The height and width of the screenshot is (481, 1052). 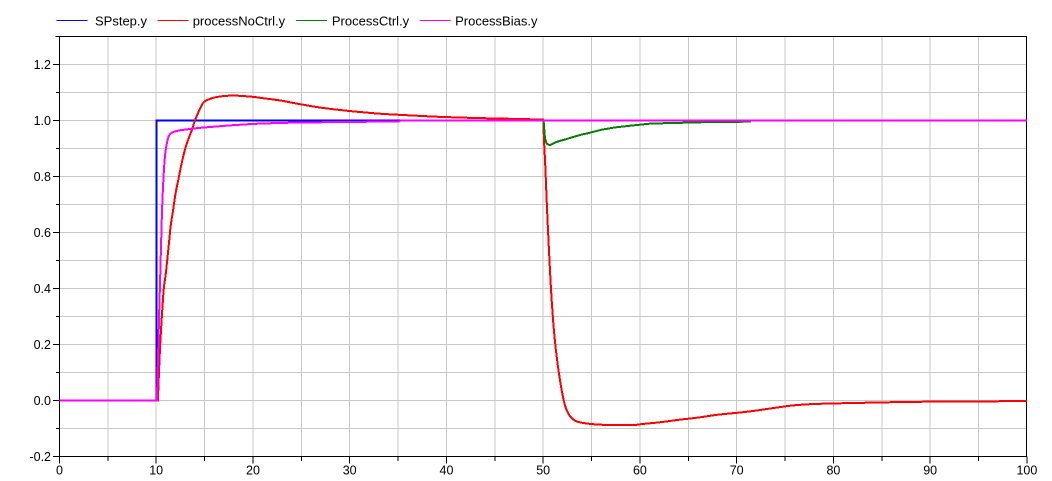 What do you see at coordinates (640, 471) in the screenshot?
I see `svg-text: 60` at bounding box center [640, 471].